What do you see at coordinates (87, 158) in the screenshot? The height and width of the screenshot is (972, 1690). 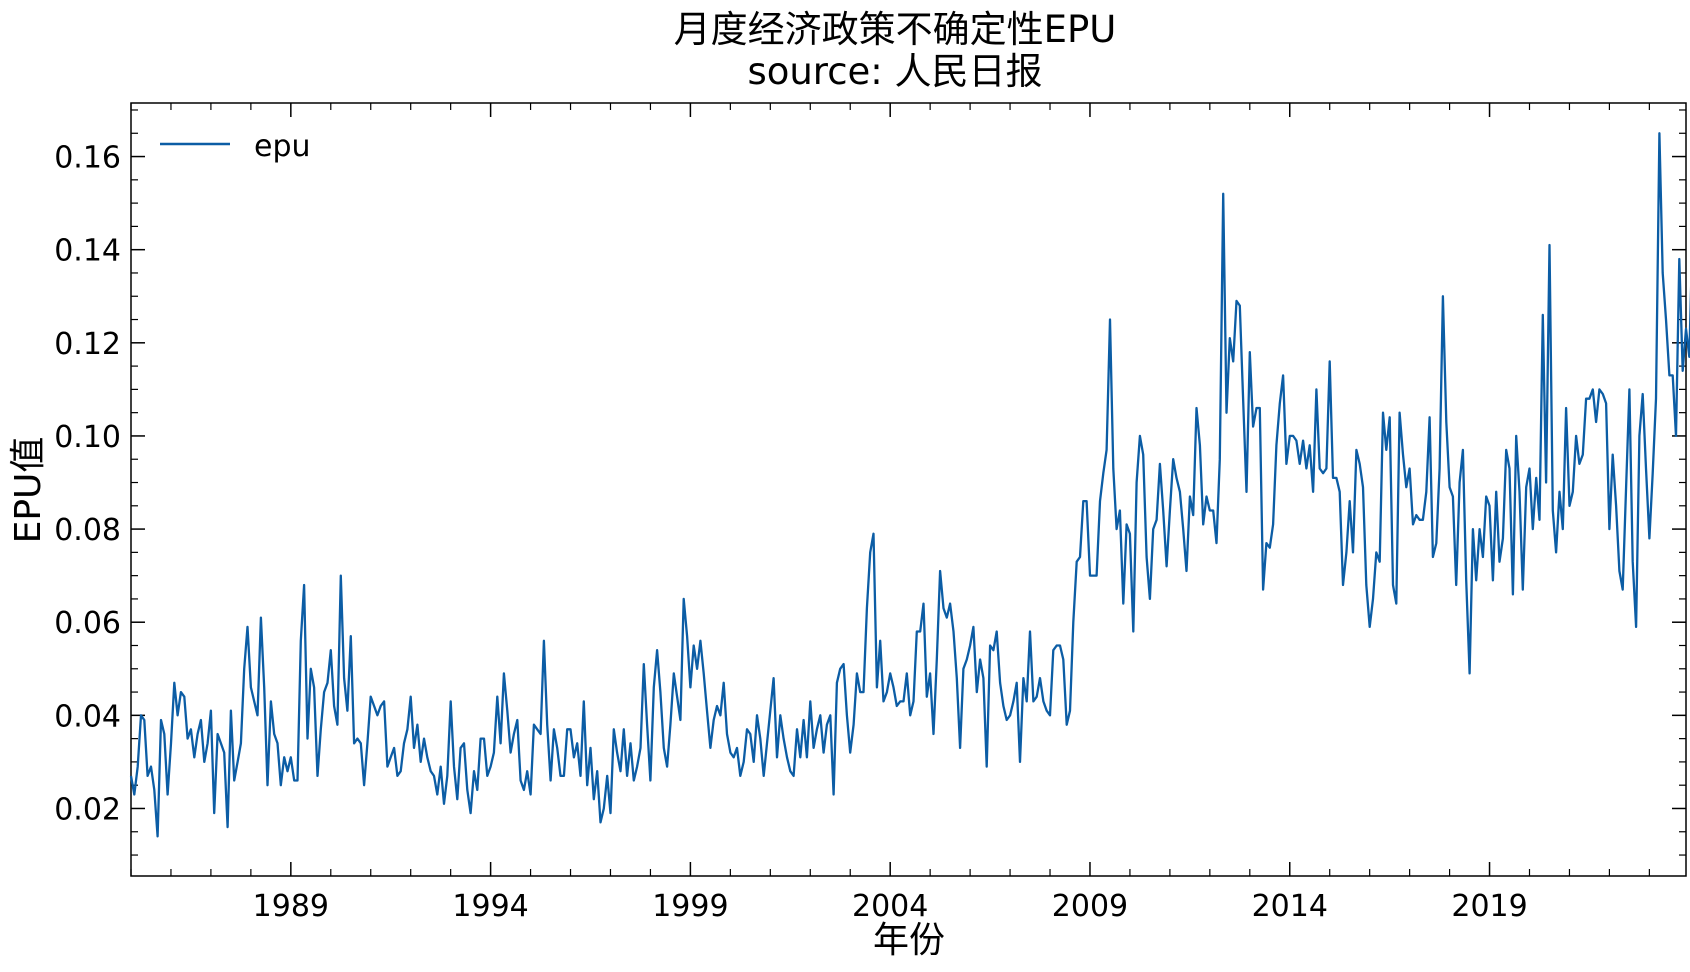 I see `y-tick-label: 0.16` at bounding box center [87, 158].